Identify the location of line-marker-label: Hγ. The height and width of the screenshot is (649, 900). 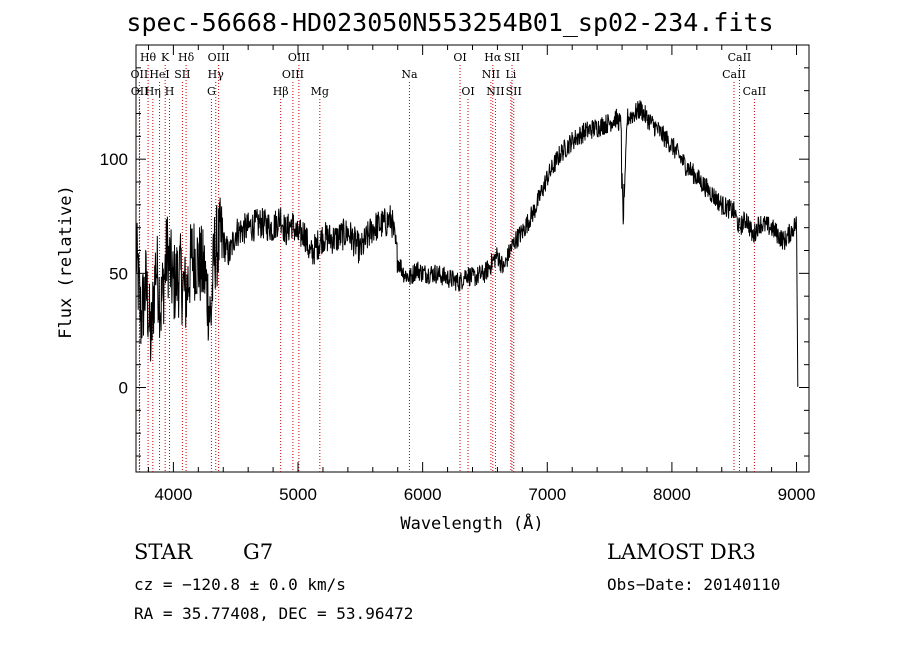
(216, 74).